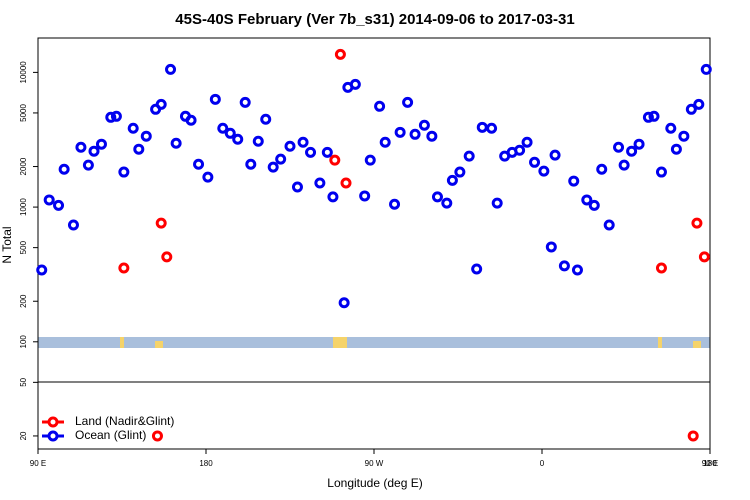 The width and height of the screenshot is (750, 500). Describe the element at coordinates (23, 72) in the screenshot. I see `y-tick-label: 10000` at that location.